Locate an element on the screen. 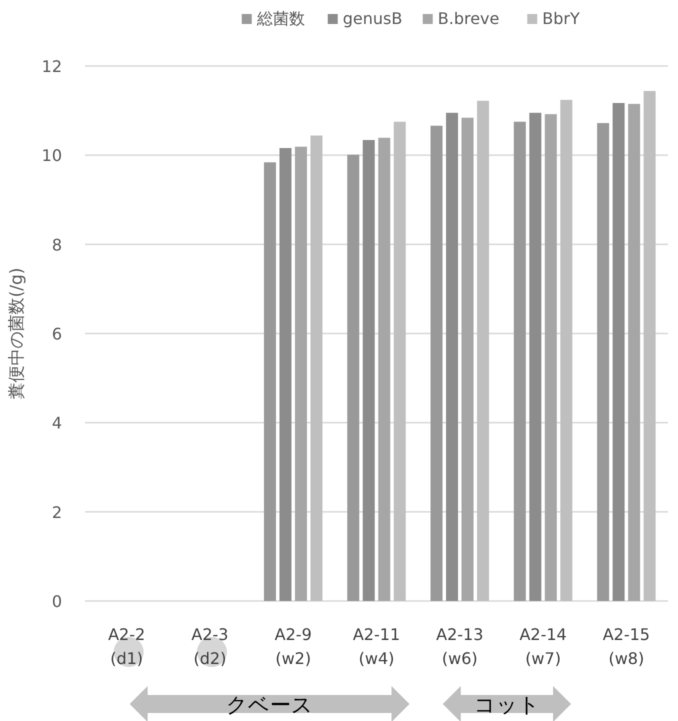 This screenshot has width=678, height=721. y-tick-label: 12 is located at coordinates (52, 66).